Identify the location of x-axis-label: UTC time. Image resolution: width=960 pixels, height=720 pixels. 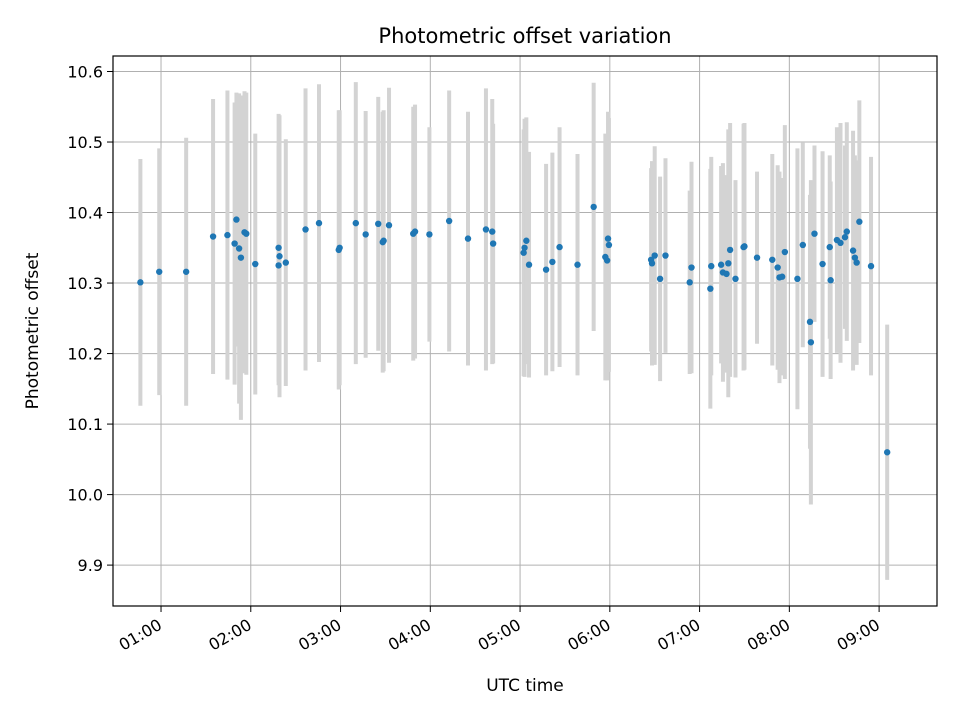
(525, 686).